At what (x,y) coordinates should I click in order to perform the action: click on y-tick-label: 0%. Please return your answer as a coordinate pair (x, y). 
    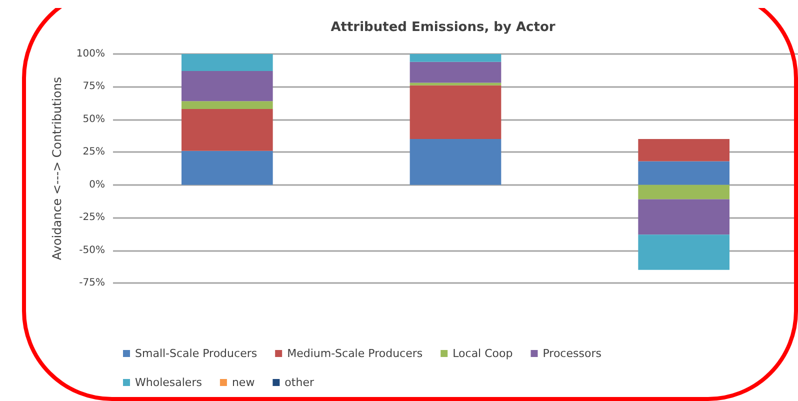
    Looking at the image, I should click on (97, 184).